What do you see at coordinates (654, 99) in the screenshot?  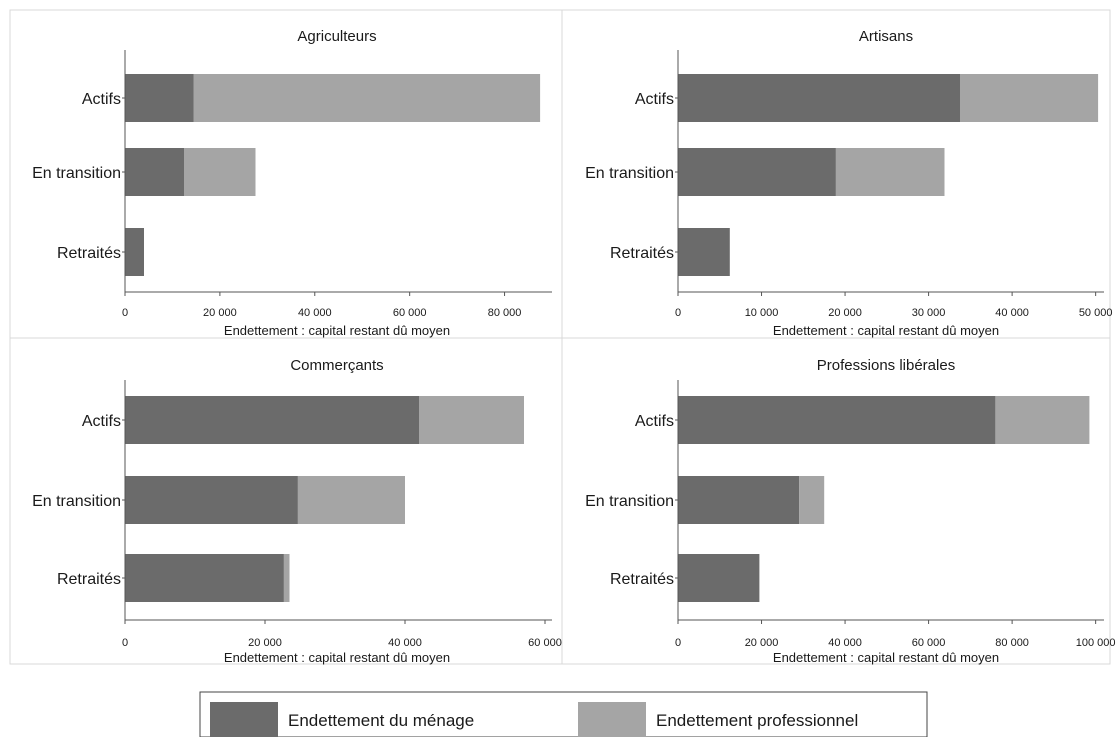 I see `panel-2-category-label-1: Actifs` at bounding box center [654, 99].